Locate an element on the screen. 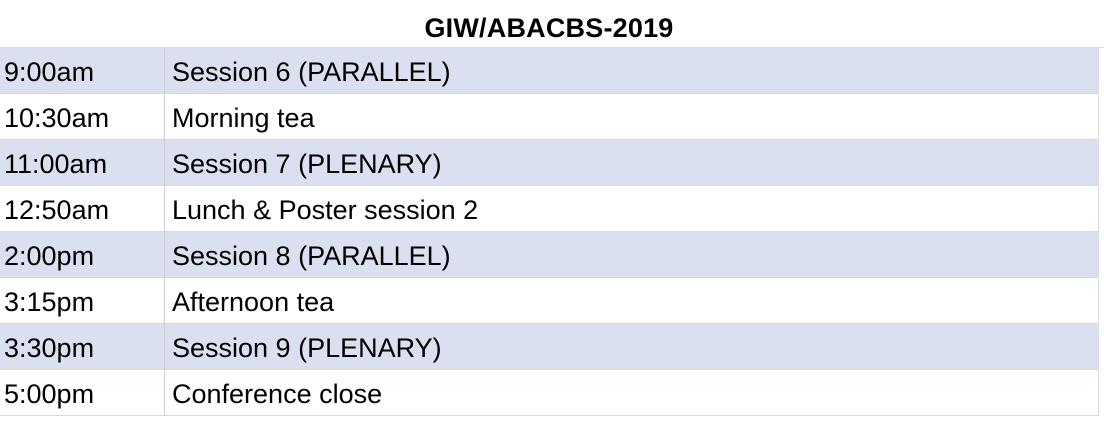 This screenshot has width=1104, height=432. grid-line-right is located at coordinates (1098, 216).